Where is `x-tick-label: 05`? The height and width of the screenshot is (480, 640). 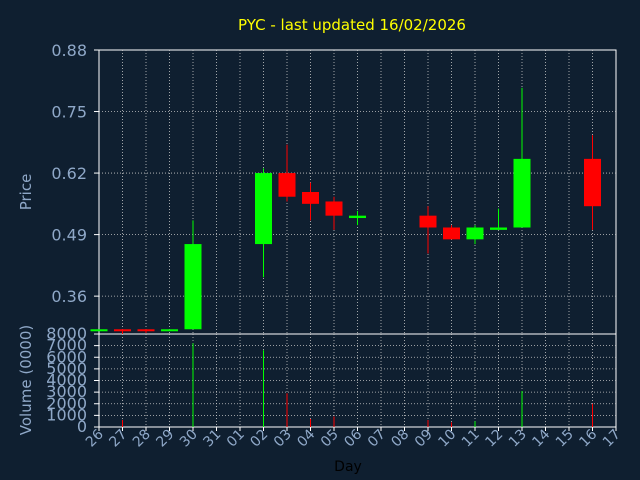
x-tick-label: 05 is located at coordinates (330, 439).